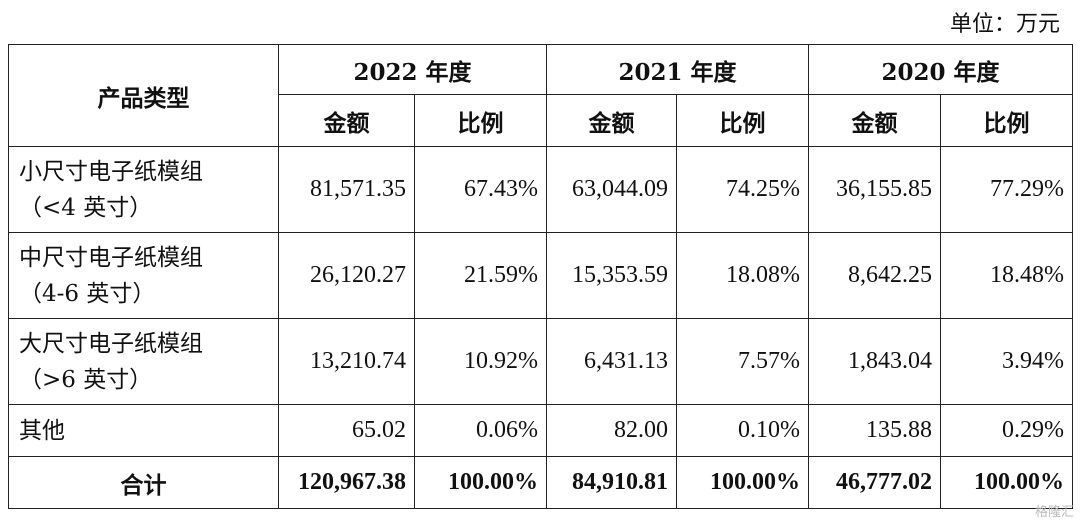  What do you see at coordinates (111, 257) in the screenshot?
I see `category-name: 中尺寸电子纸模组` at bounding box center [111, 257].